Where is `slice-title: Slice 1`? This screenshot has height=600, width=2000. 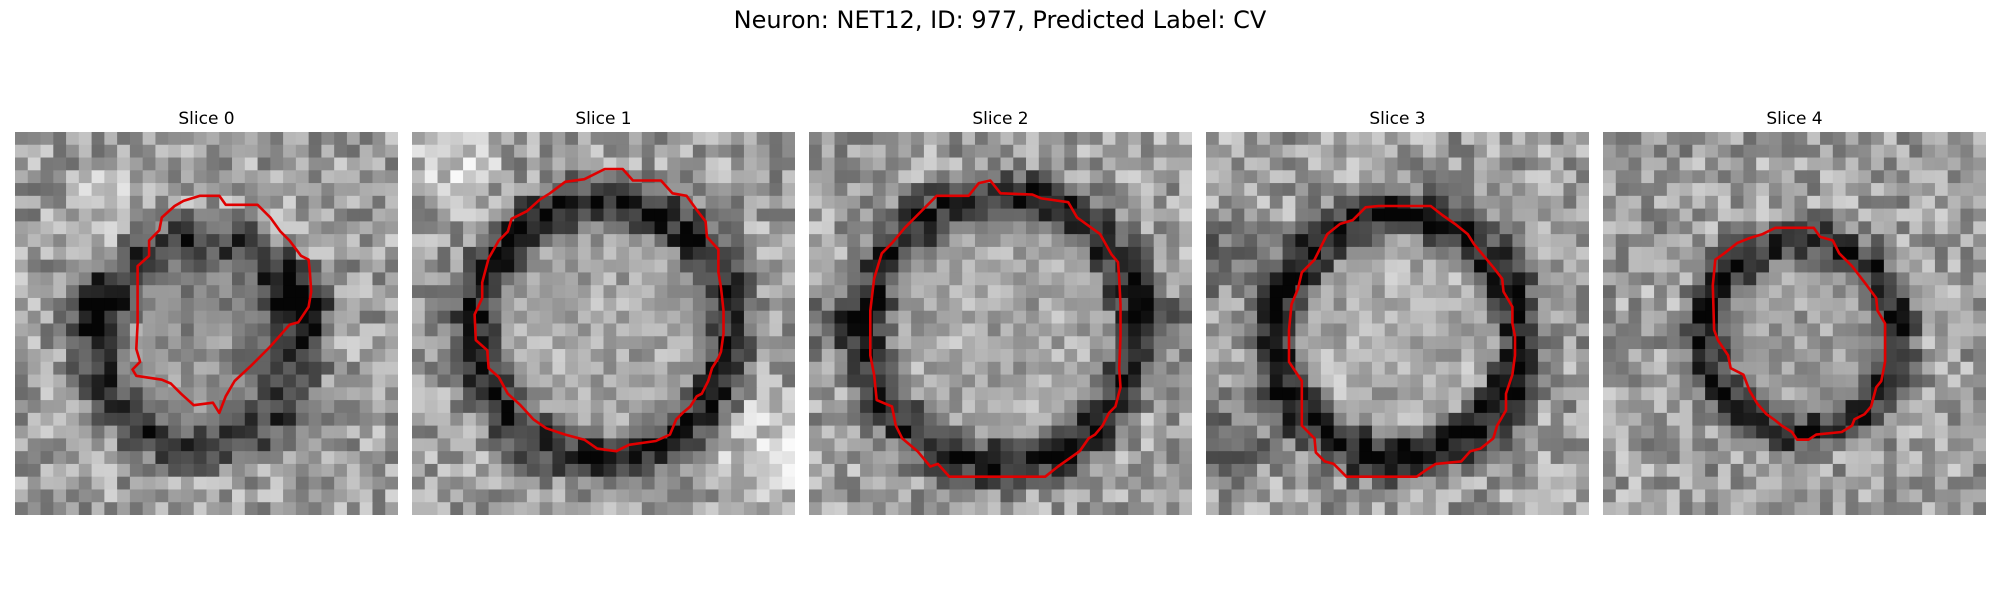 slice-title: Slice 1 is located at coordinates (603, 119).